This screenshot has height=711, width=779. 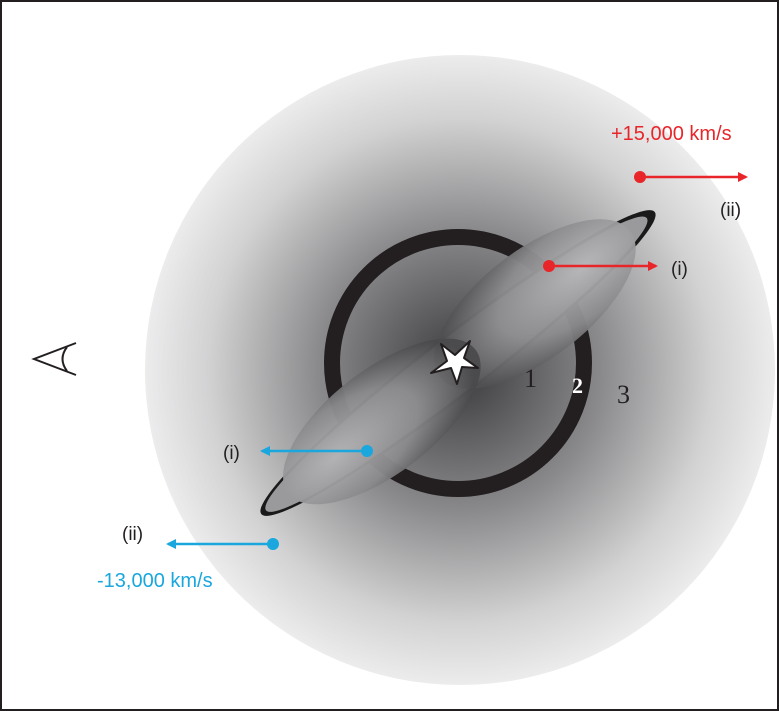 I want to click on receding-point-inner, so click(x=549, y=266).